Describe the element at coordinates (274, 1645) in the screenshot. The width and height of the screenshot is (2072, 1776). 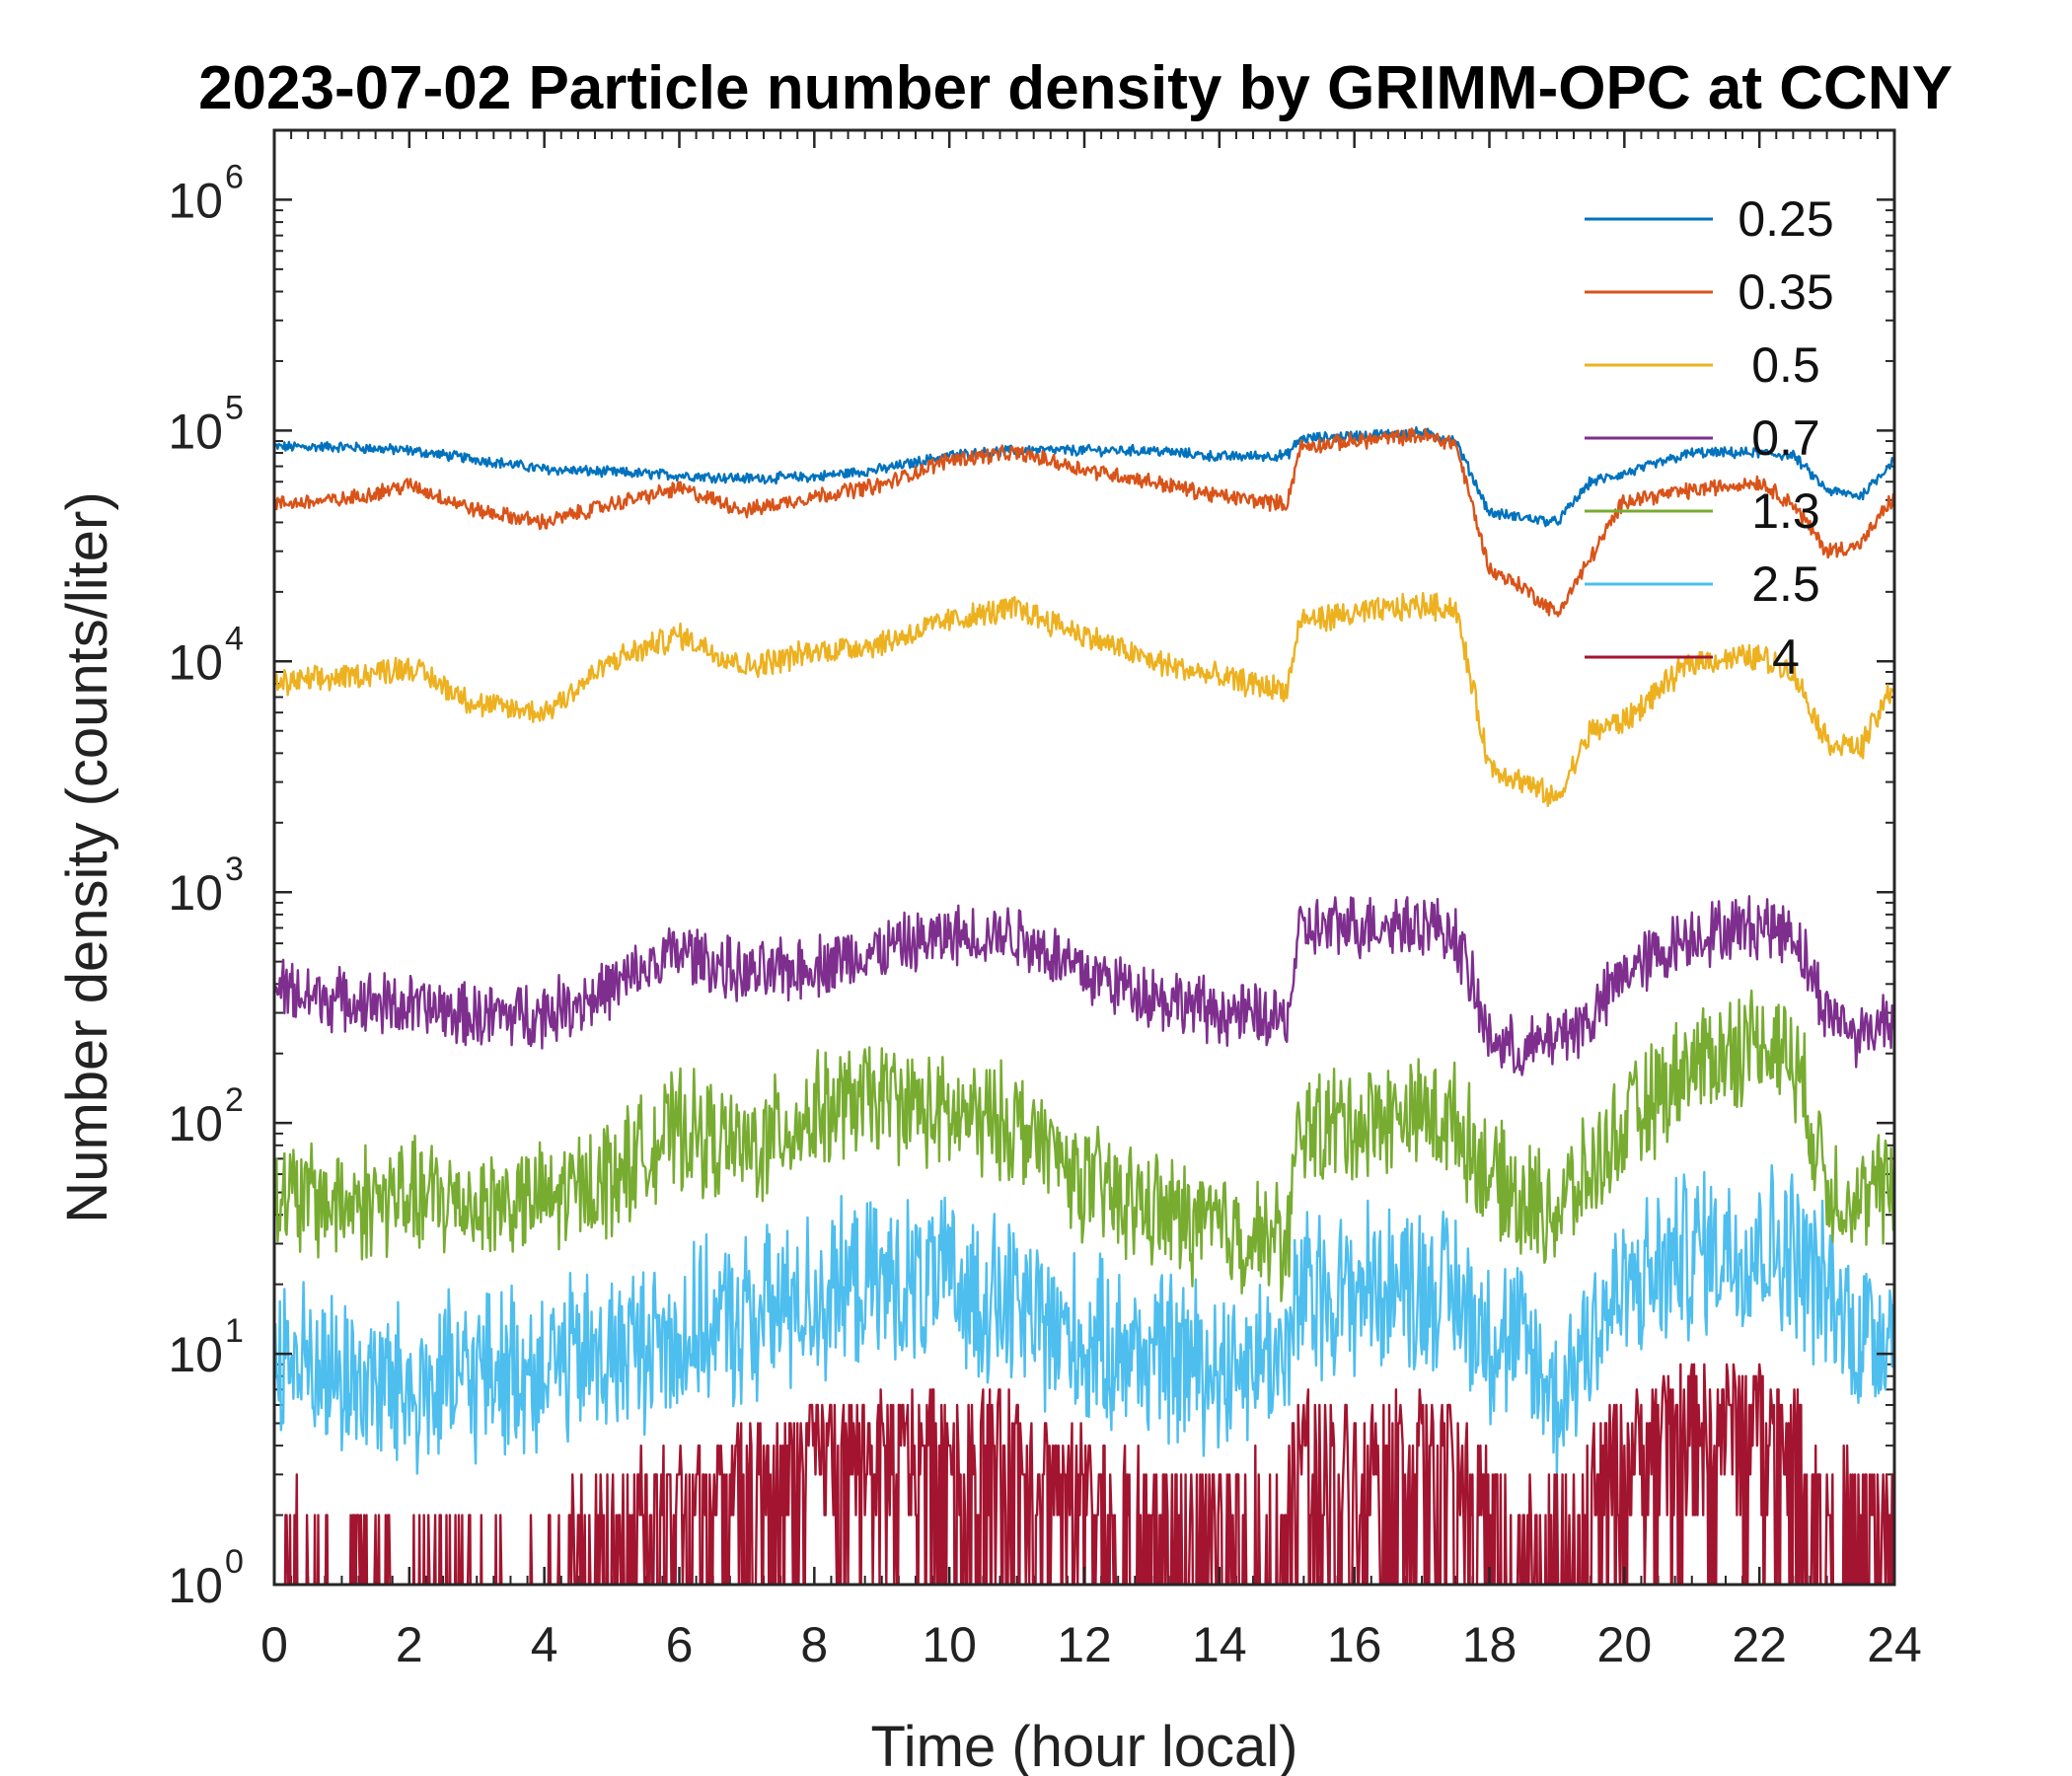
I see `x-tick-label: 0` at that location.